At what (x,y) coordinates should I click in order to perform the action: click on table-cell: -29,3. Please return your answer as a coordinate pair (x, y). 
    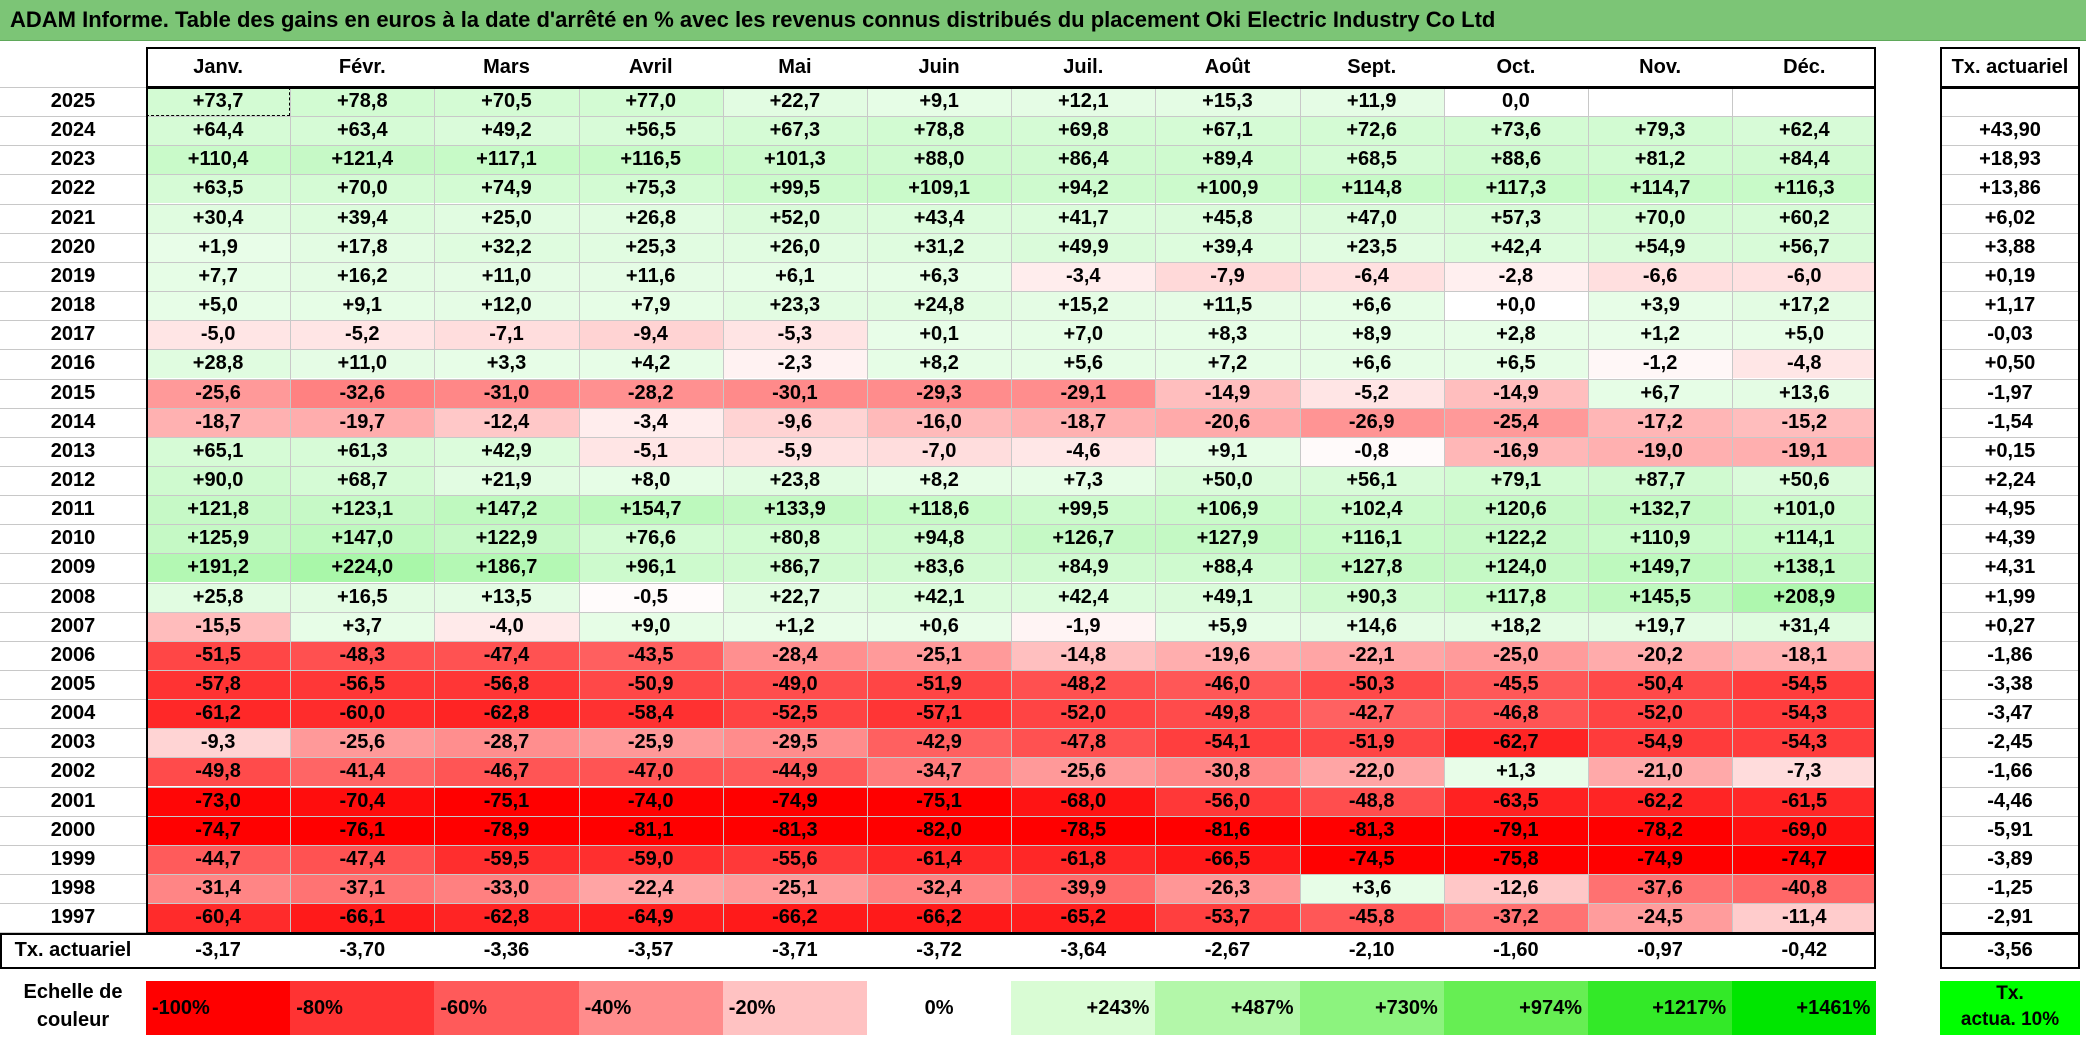
    Looking at the image, I should click on (939, 393).